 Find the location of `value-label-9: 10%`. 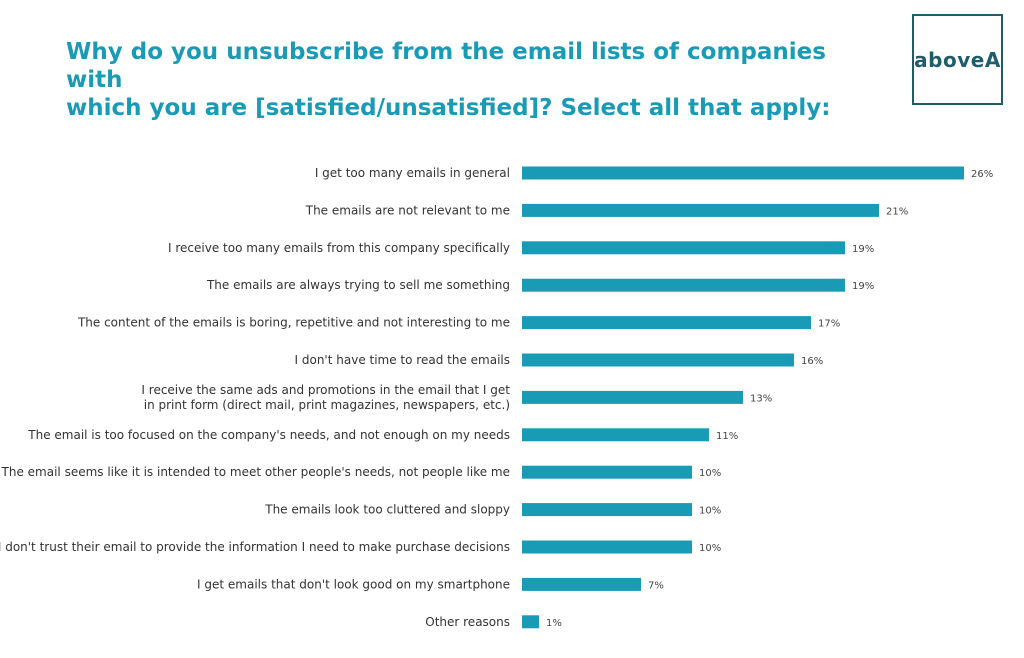

value-label-9: 10% is located at coordinates (710, 511).